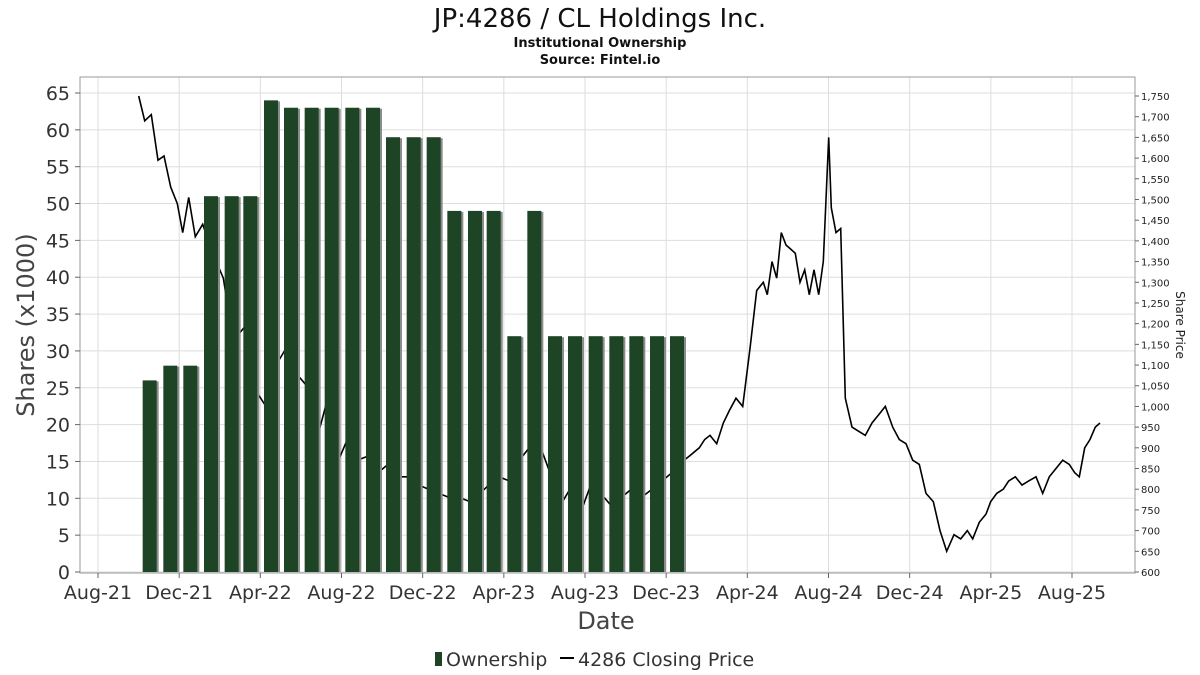  What do you see at coordinates (58, 499) in the screenshot?
I see `y-tick-label: 10` at bounding box center [58, 499].